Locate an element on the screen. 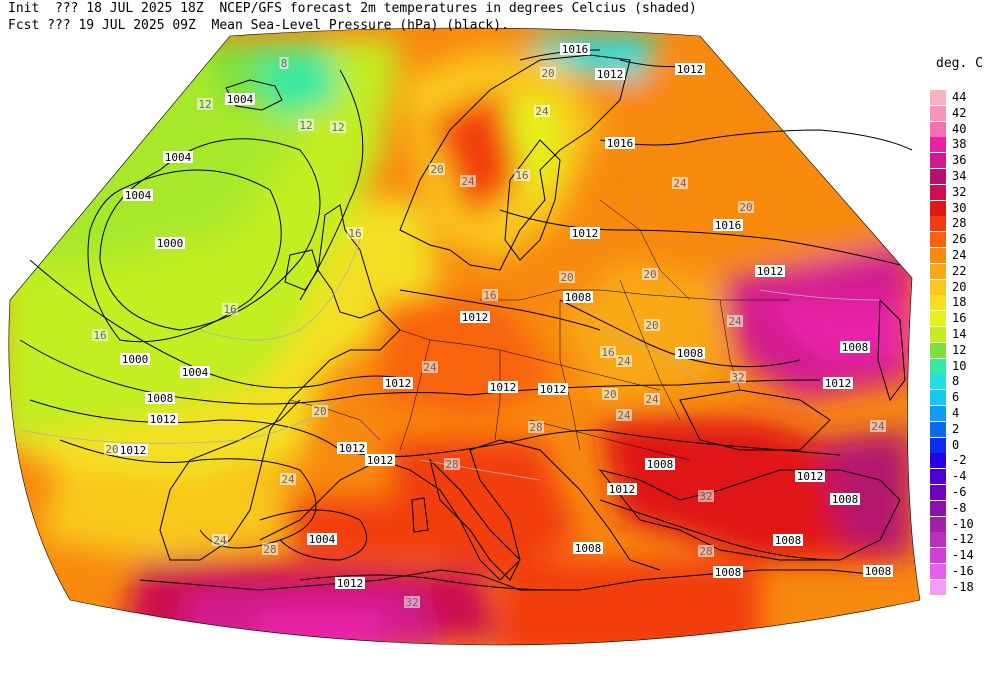 The width and height of the screenshot is (1000, 684). legend-label: 44 is located at coordinates (959, 97).